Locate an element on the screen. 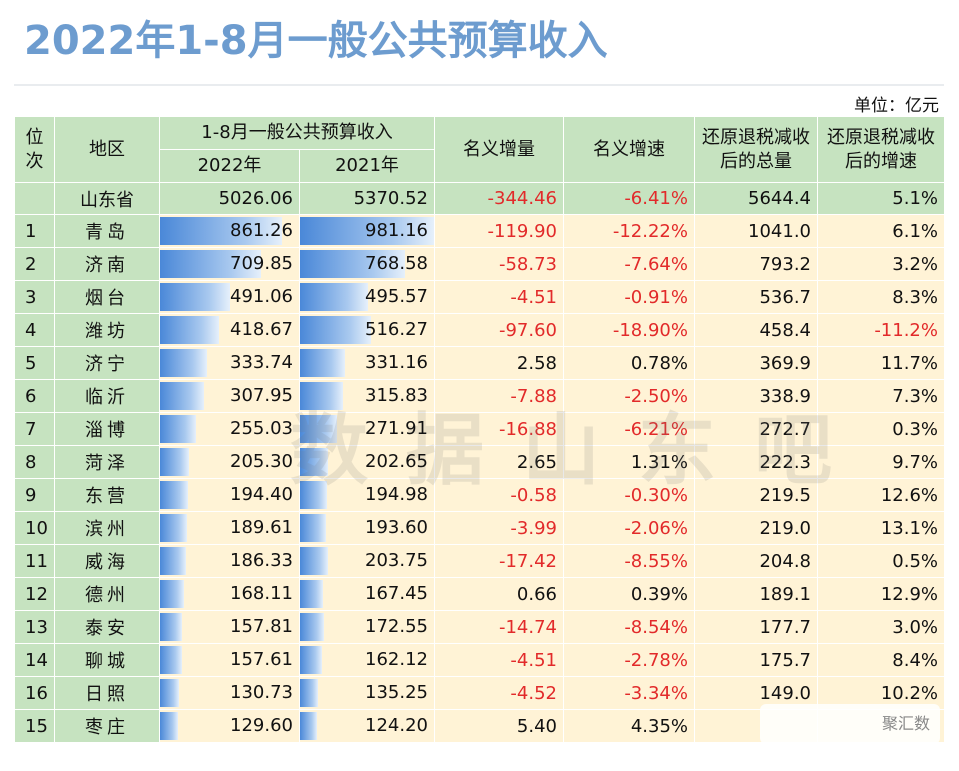  bar-value: 255.03 is located at coordinates (261, 428).